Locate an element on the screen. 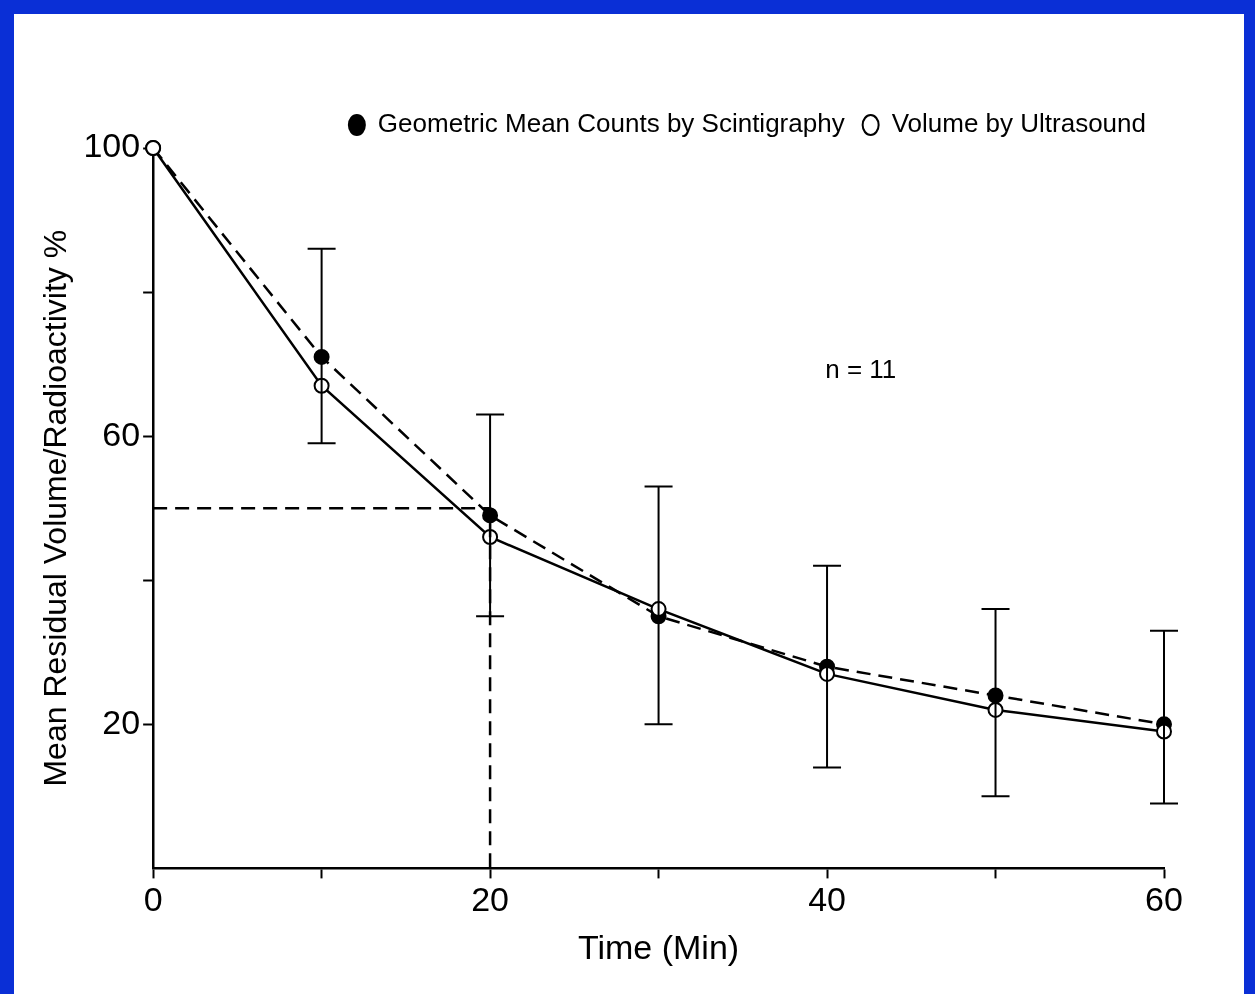  y-axis-title: Mean Residual Volume/Radioactivity % is located at coordinates (55, 508).